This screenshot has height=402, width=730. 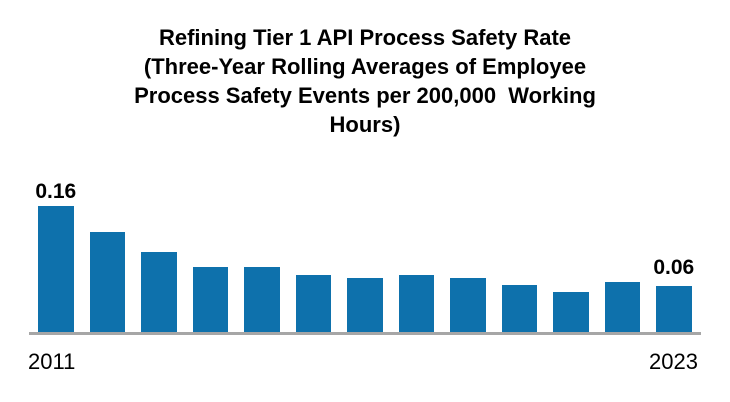 What do you see at coordinates (365, 66) in the screenshot?
I see `chart-title-line-2: (Three-Year Rolling Averages of Employee` at bounding box center [365, 66].